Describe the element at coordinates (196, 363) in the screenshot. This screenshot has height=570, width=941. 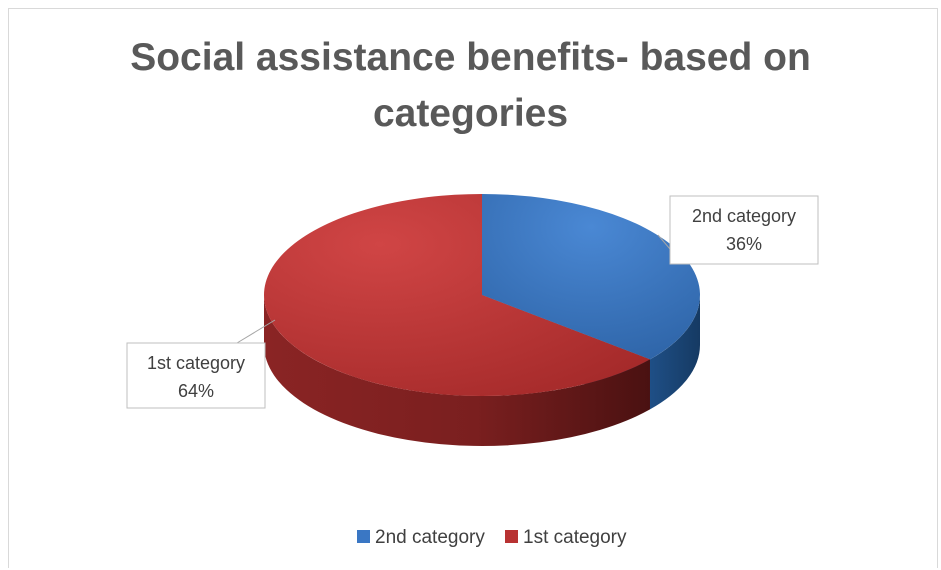
I see `data-label-name: 1st category` at that location.